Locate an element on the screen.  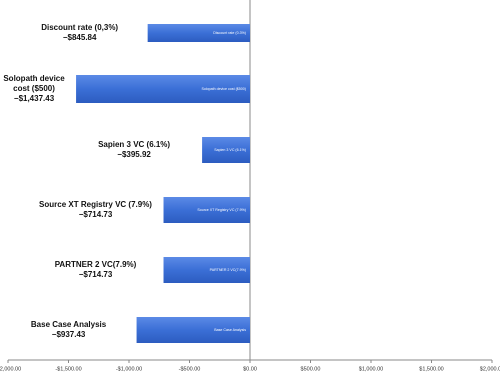
category-label-group: Source XT Registry VC (7.9%) −$714.73 is located at coordinates (96, 210).